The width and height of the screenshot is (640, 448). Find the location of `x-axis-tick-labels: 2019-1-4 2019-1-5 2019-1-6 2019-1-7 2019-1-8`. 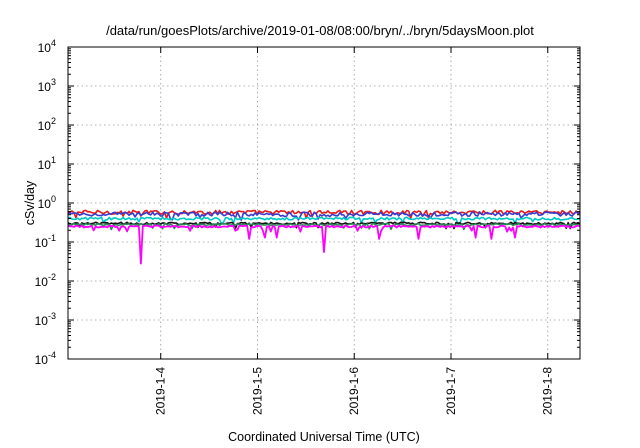

x-axis-tick-labels: 2019-1-4 2019-1-5 2019-1-6 2019-1-7 2019-1-8 is located at coordinates (354, 391).